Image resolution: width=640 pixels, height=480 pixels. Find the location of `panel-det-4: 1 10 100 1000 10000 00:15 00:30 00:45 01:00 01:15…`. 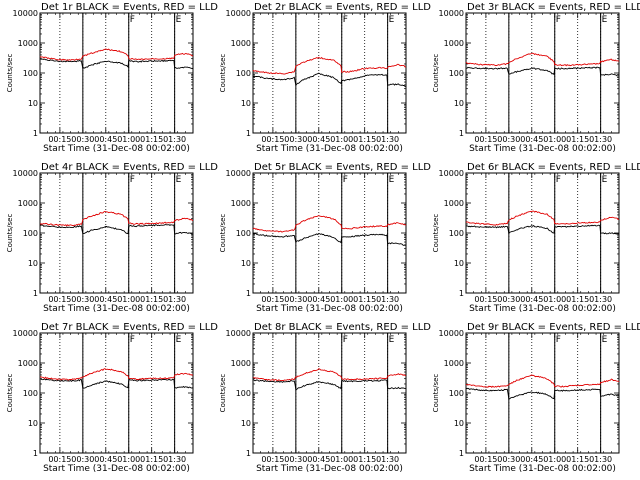

panel-det-4: 1 10 100 1000 10000 00:15 00:30 00:45 01:00 01:15… is located at coordinates (112, 238).